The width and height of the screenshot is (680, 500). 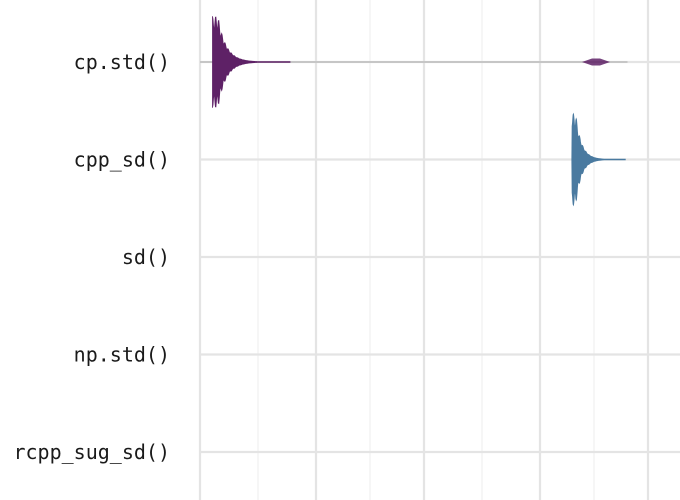 What do you see at coordinates (596, 62) in the screenshot?
I see `violin-outlier-cluster` at bounding box center [596, 62].